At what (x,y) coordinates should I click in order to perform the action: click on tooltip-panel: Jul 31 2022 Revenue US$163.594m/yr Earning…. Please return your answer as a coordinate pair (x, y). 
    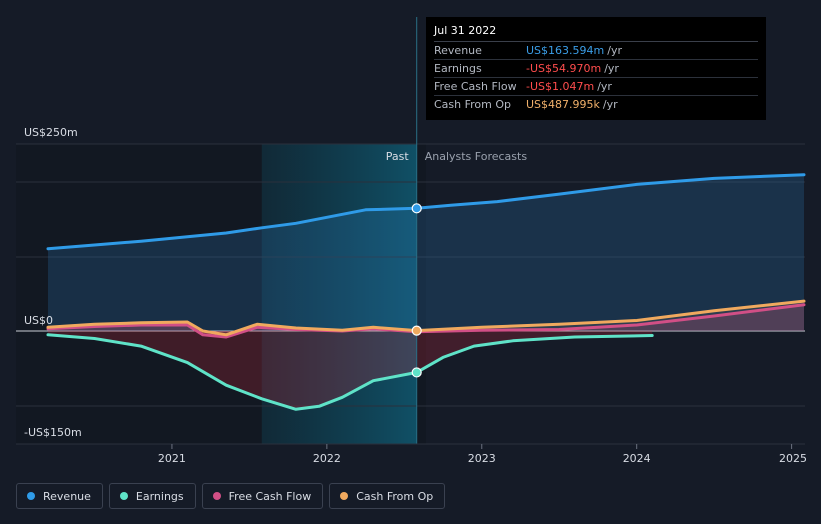
    Looking at the image, I should click on (596, 68).